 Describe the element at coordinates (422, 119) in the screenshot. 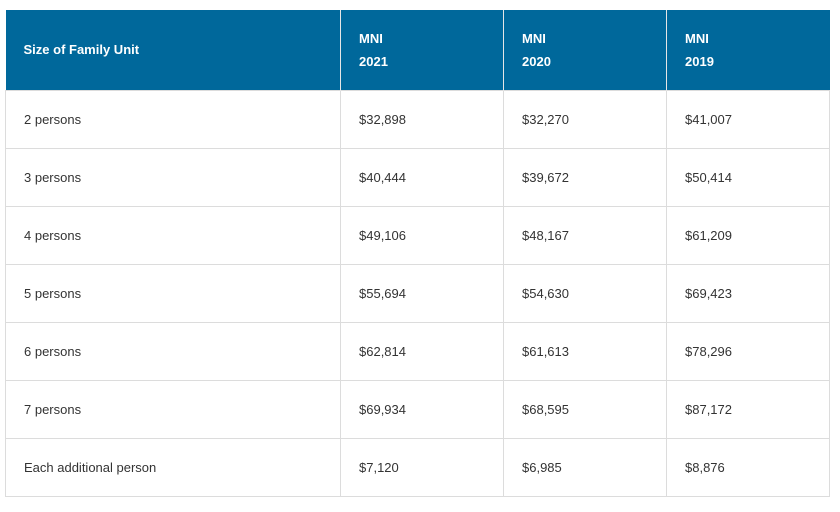

I see `table-cell: $32,898` at that location.